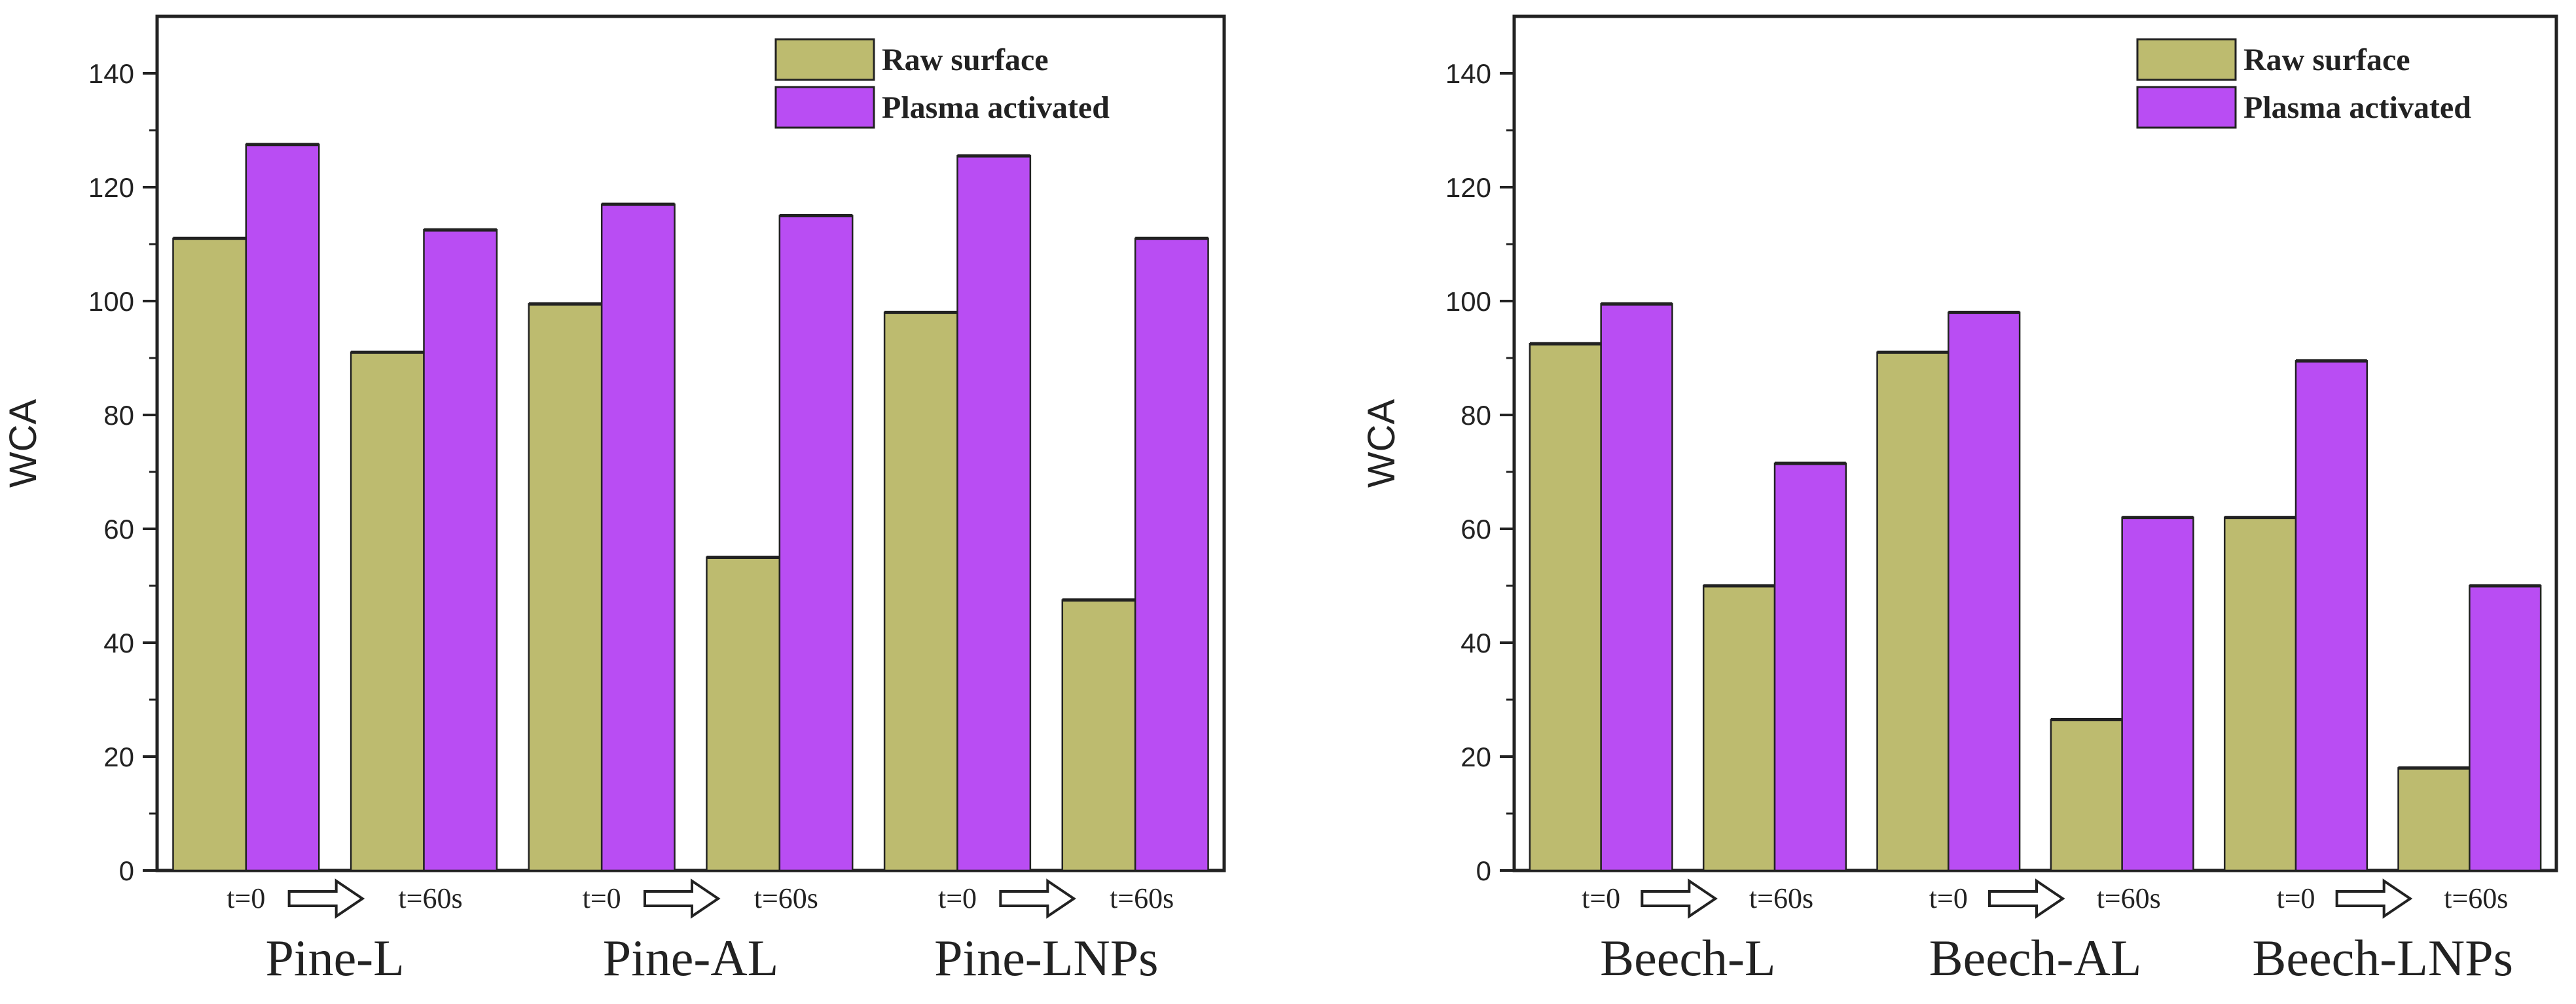  I want to click on group-label: Pine-AL, so click(691, 958).